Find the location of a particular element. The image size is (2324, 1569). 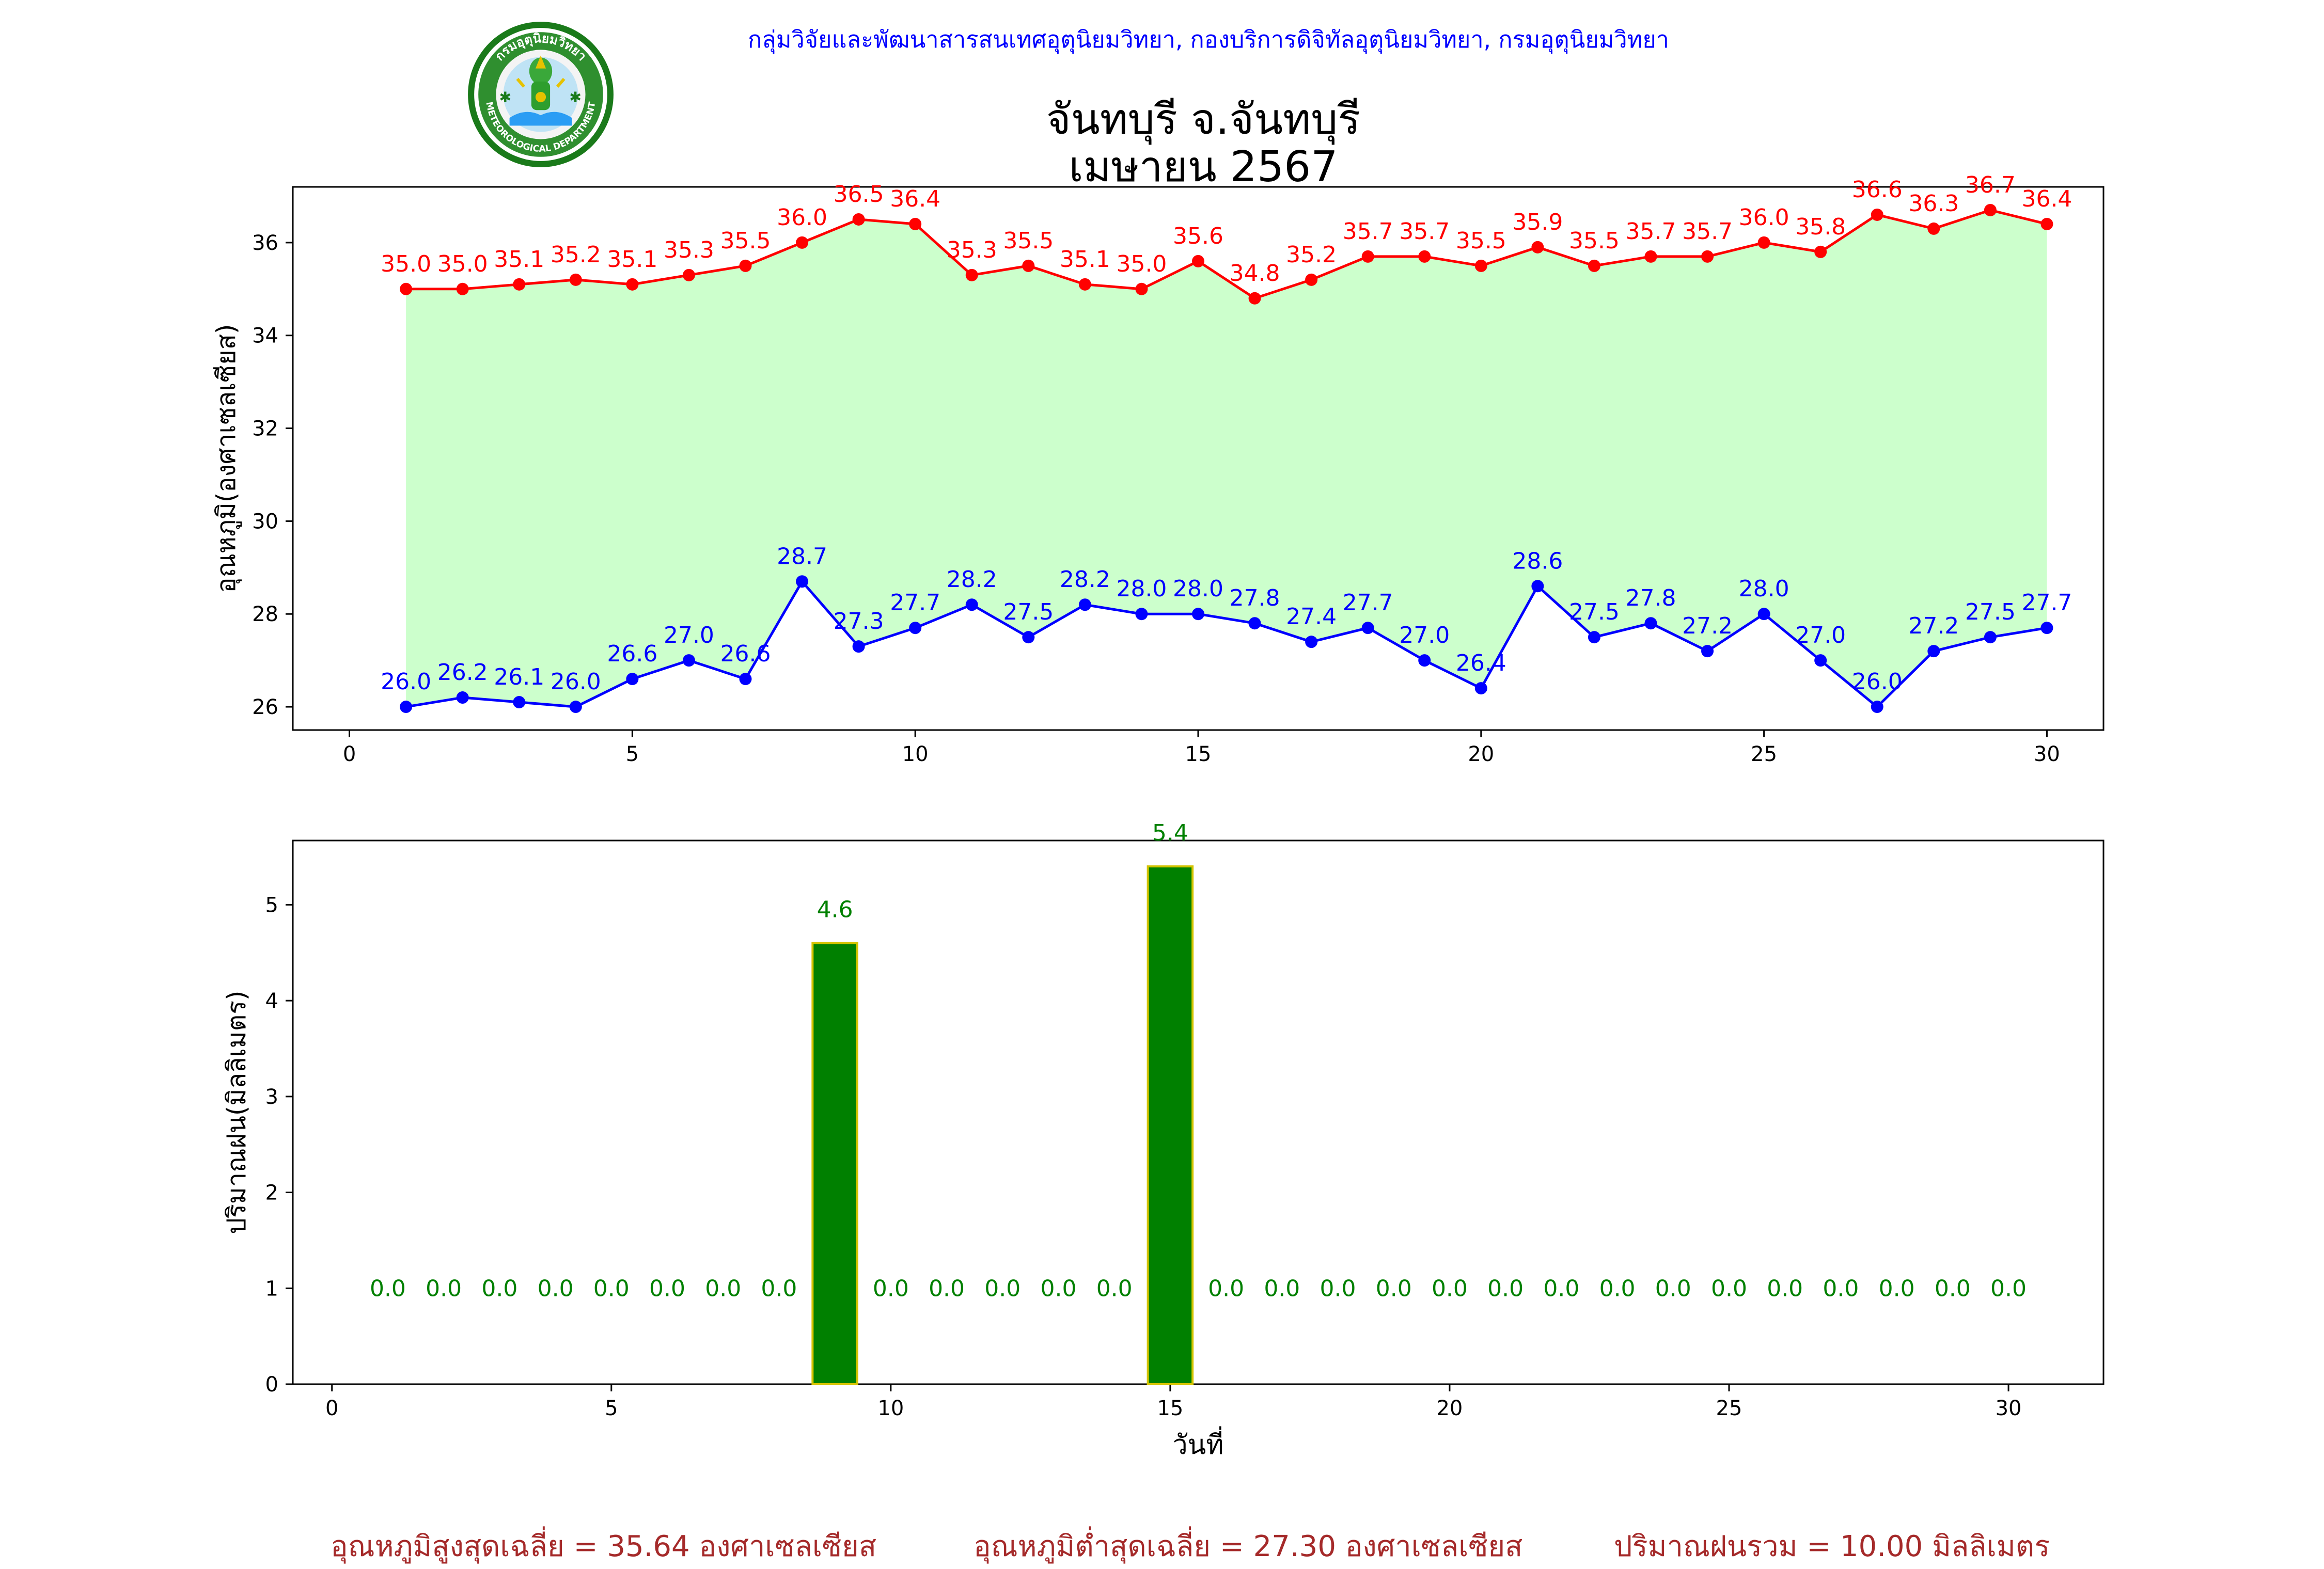

min-temperature-label: 26.6 is located at coordinates (632, 654).